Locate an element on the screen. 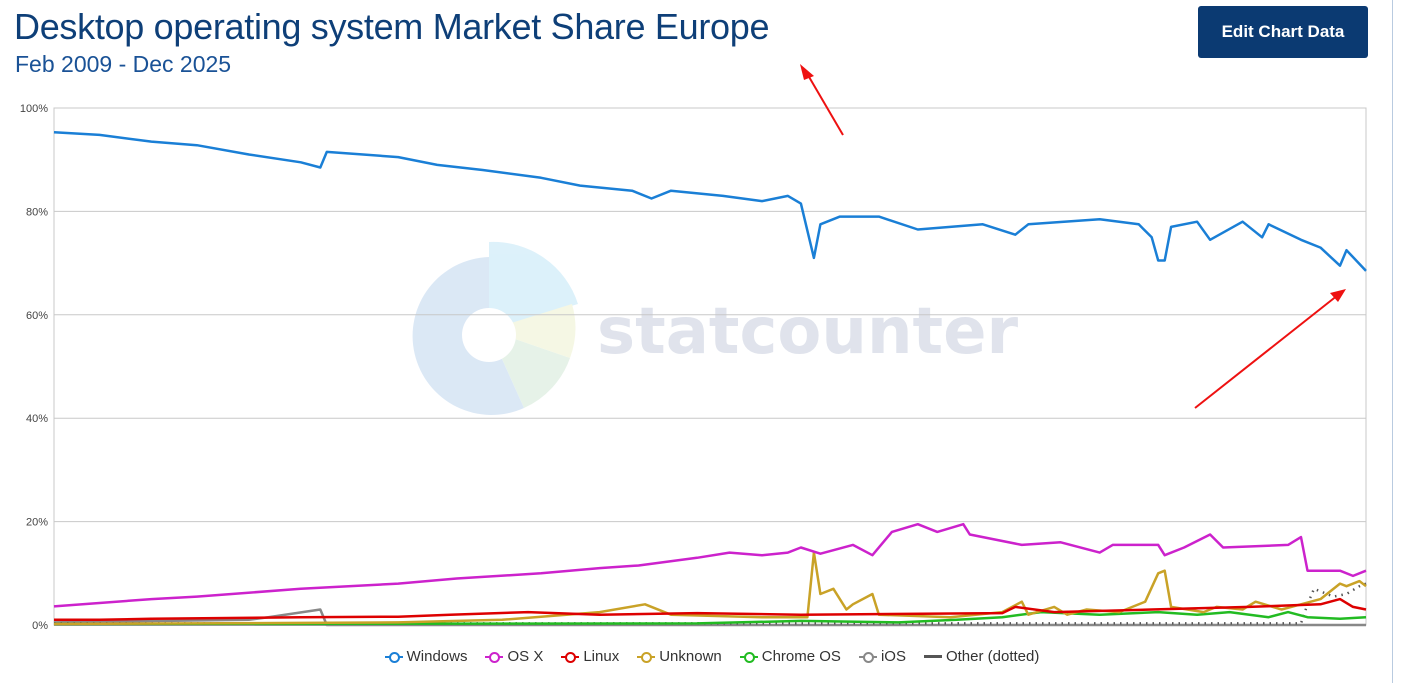  panel-divider is located at coordinates (1392, 341).